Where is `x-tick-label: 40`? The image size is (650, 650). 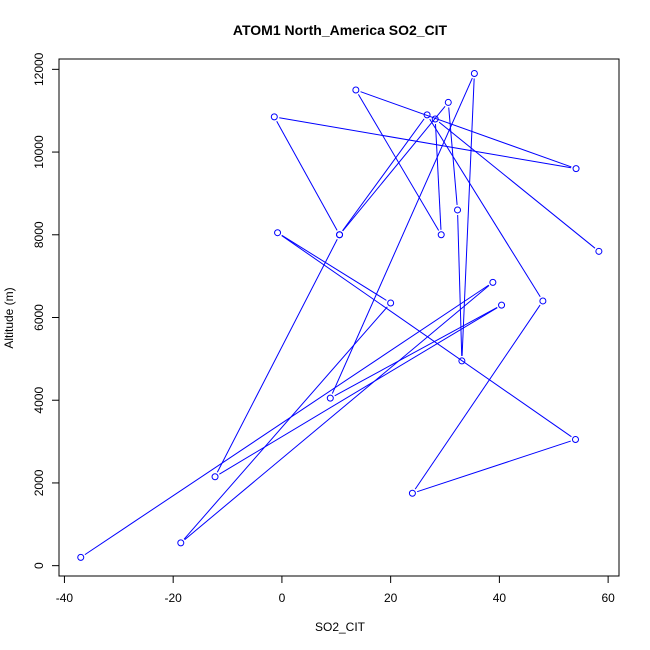
x-tick-label: 40 is located at coordinates (500, 598).